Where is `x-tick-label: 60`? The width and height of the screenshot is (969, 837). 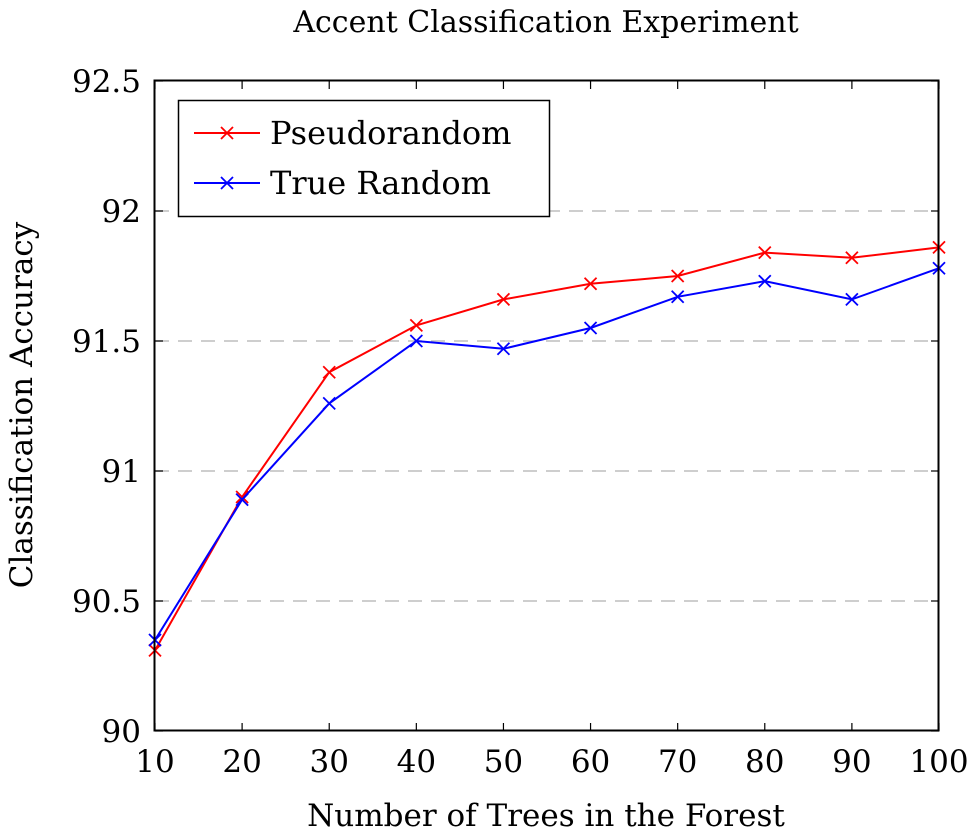 x-tick-label: 60 is located at coordinates (590, 762).